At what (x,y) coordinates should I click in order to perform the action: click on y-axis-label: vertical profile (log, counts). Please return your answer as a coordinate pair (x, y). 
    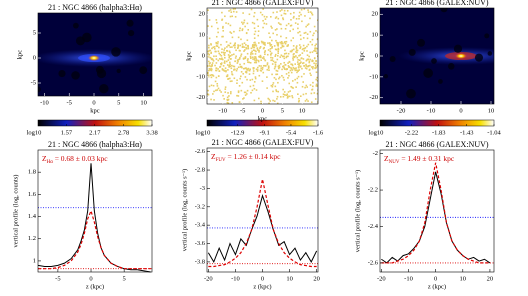
    Looking at the image, I should click on (15, 211).